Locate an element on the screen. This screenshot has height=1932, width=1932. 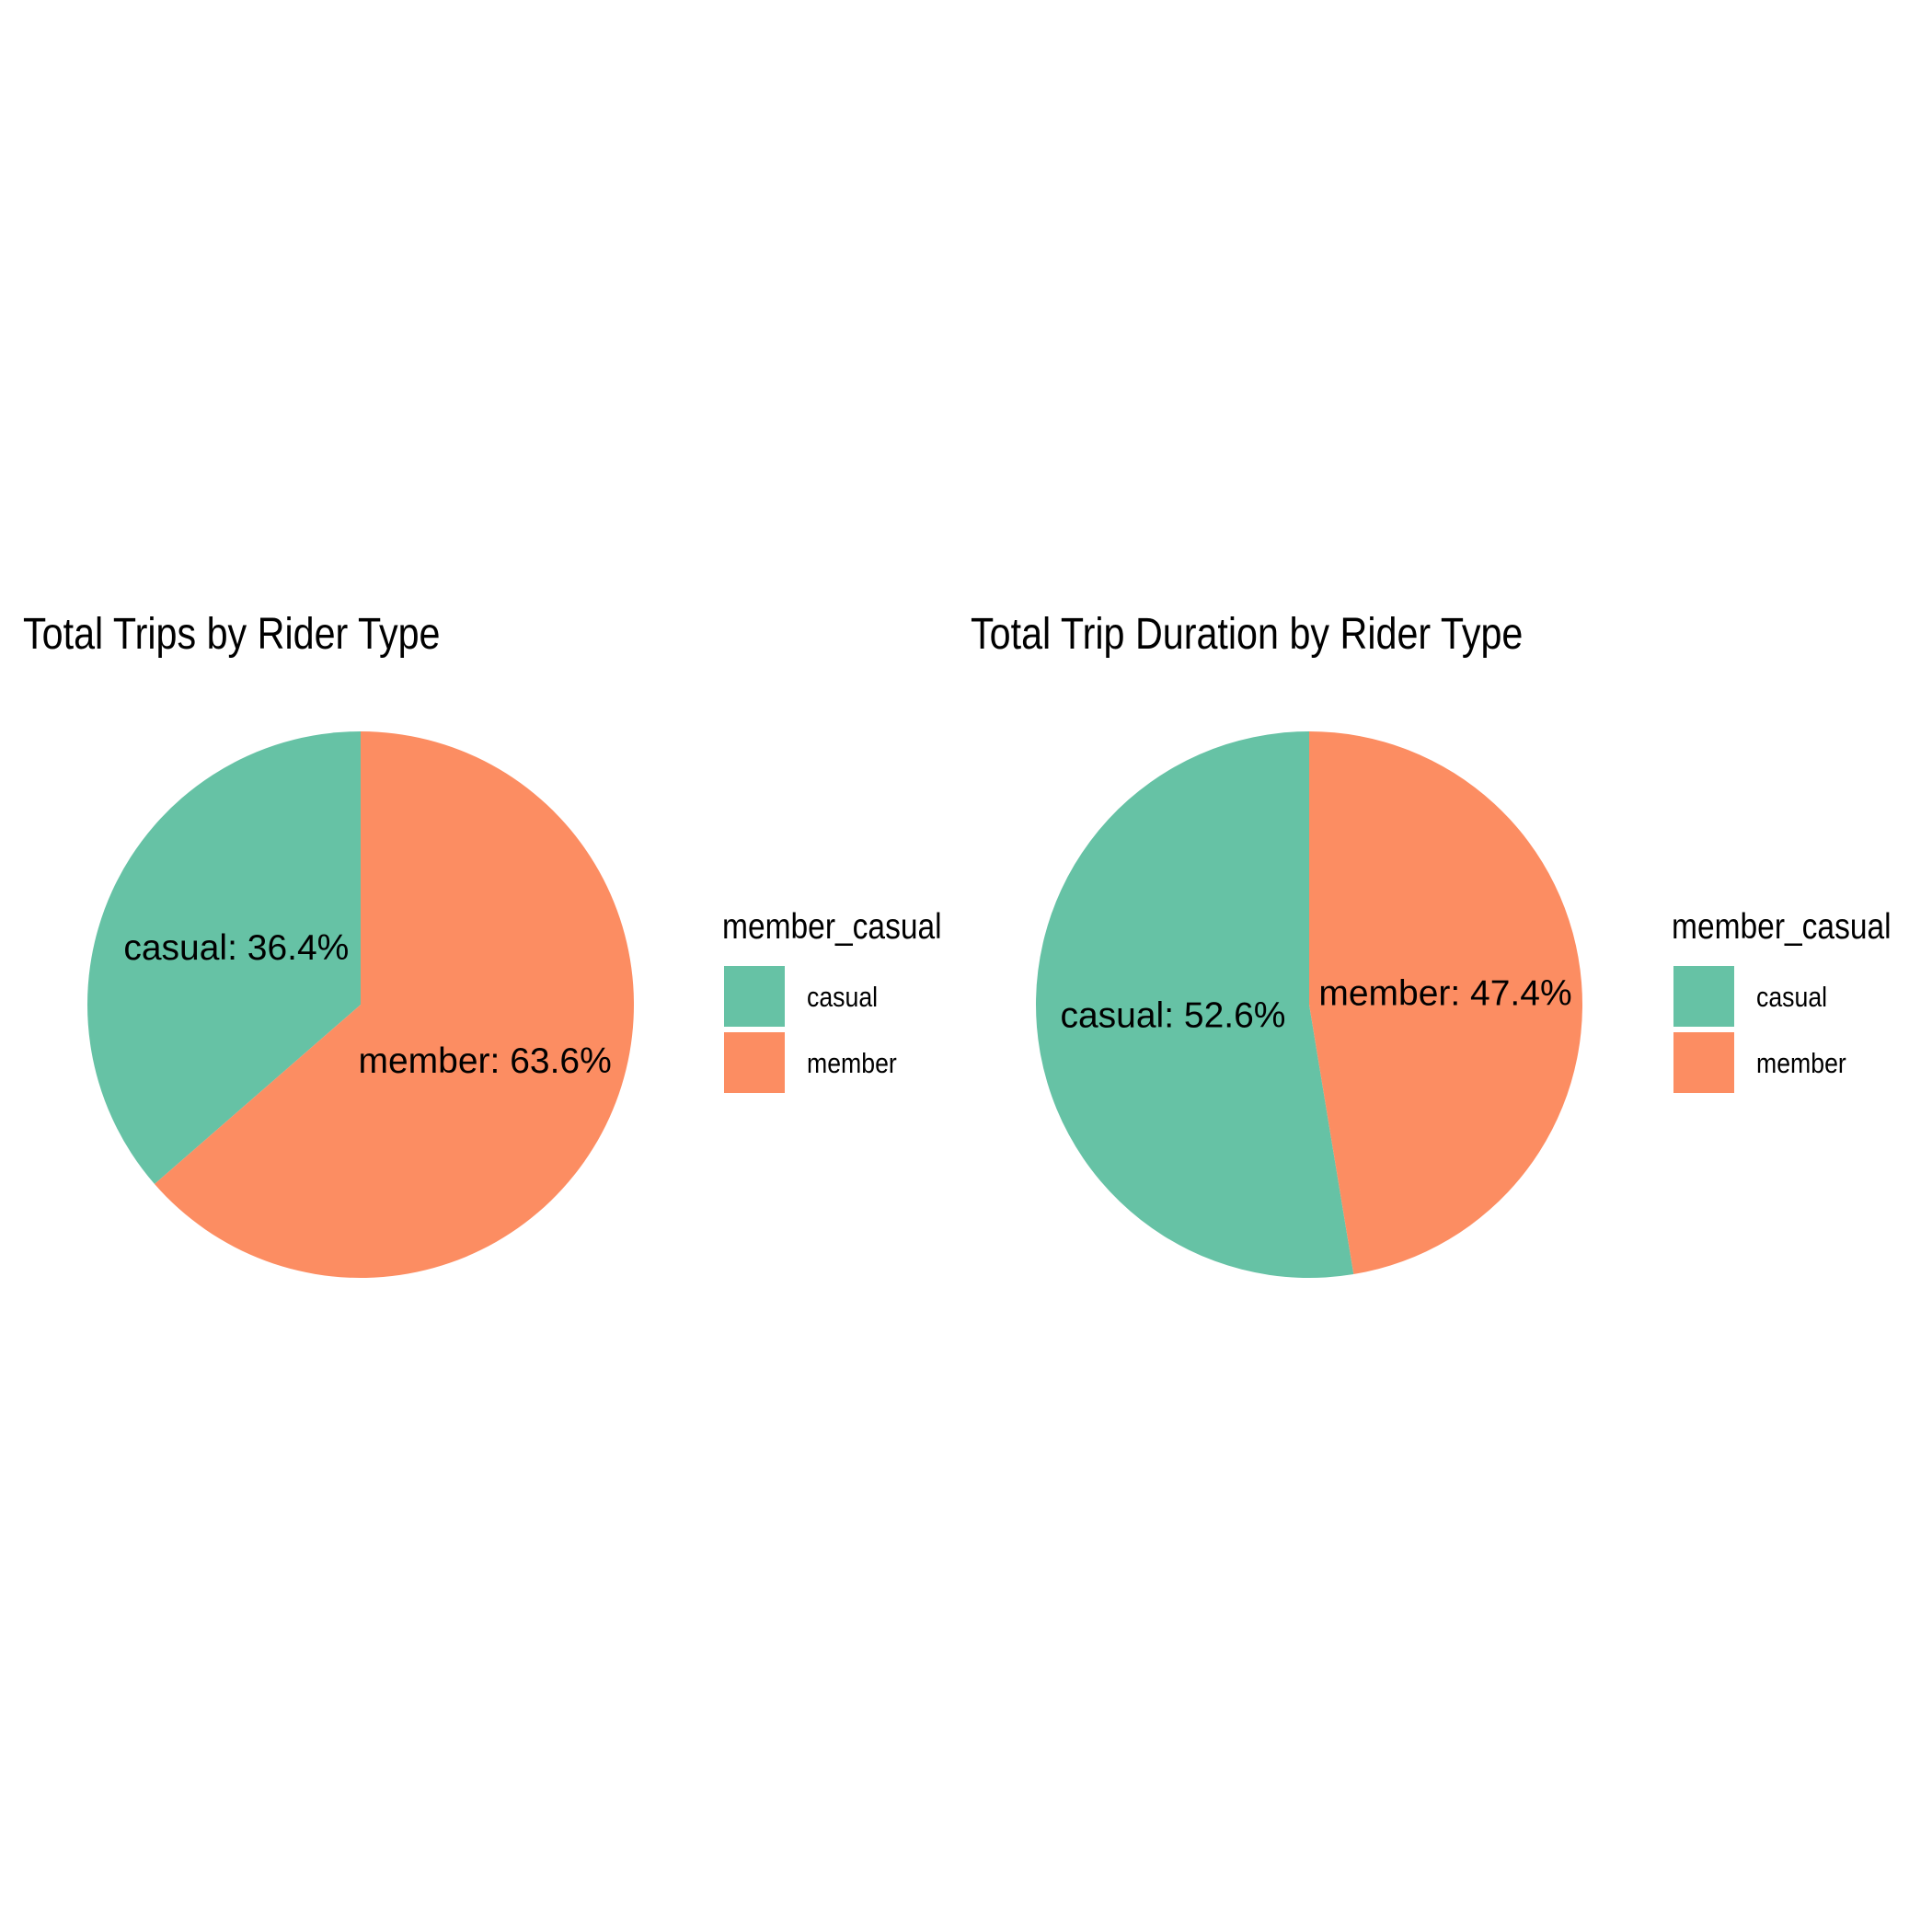
pie-chart-trips: casual: 36.4% member: 63.6% is located at coordinates (360, 1004).